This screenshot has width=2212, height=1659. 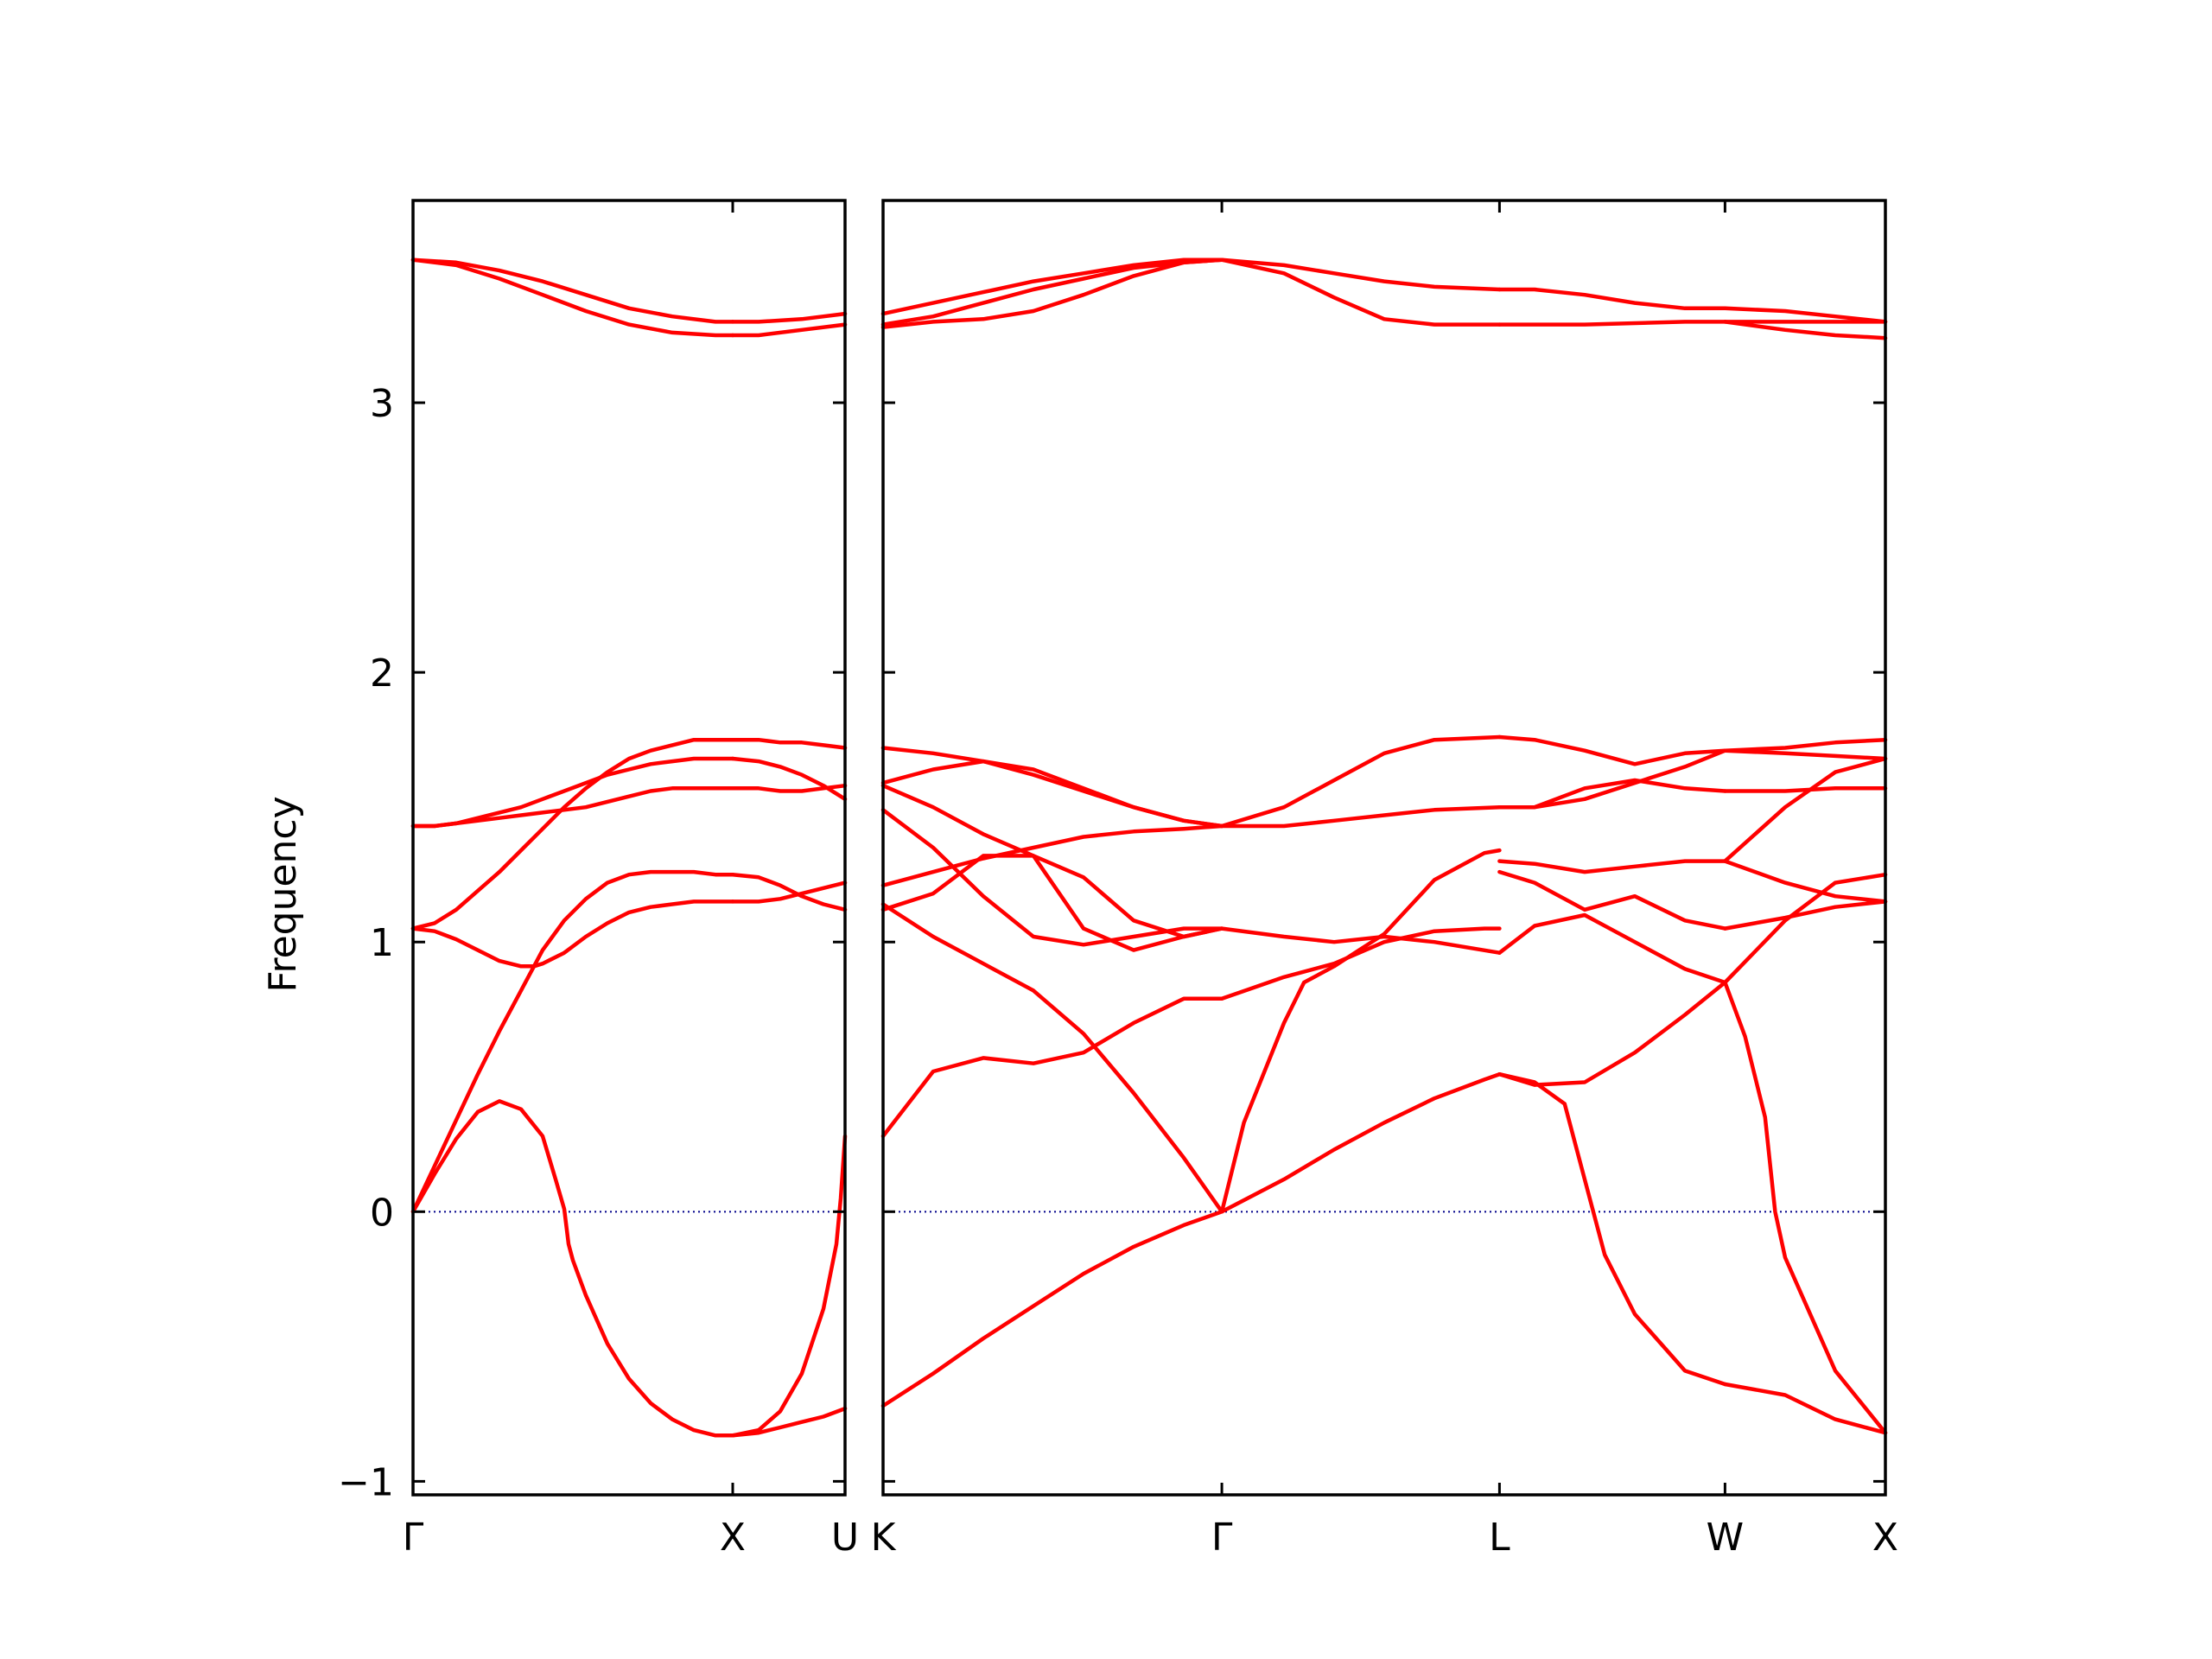 I want to click on y-tick-label: −1, so click(x=366, y=1482).